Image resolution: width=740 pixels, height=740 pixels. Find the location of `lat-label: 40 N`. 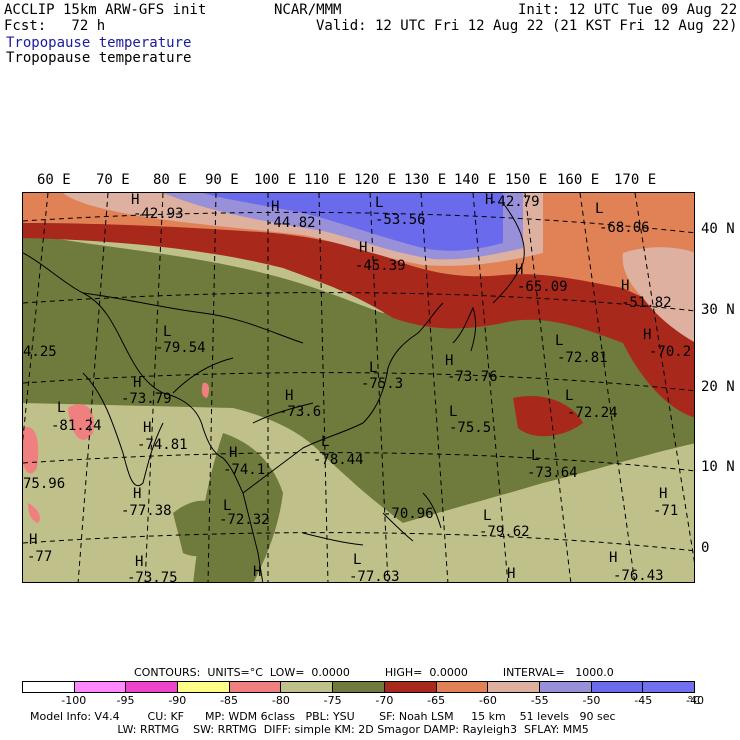

lat-label: 40 N is located at coordinates (718, 229).